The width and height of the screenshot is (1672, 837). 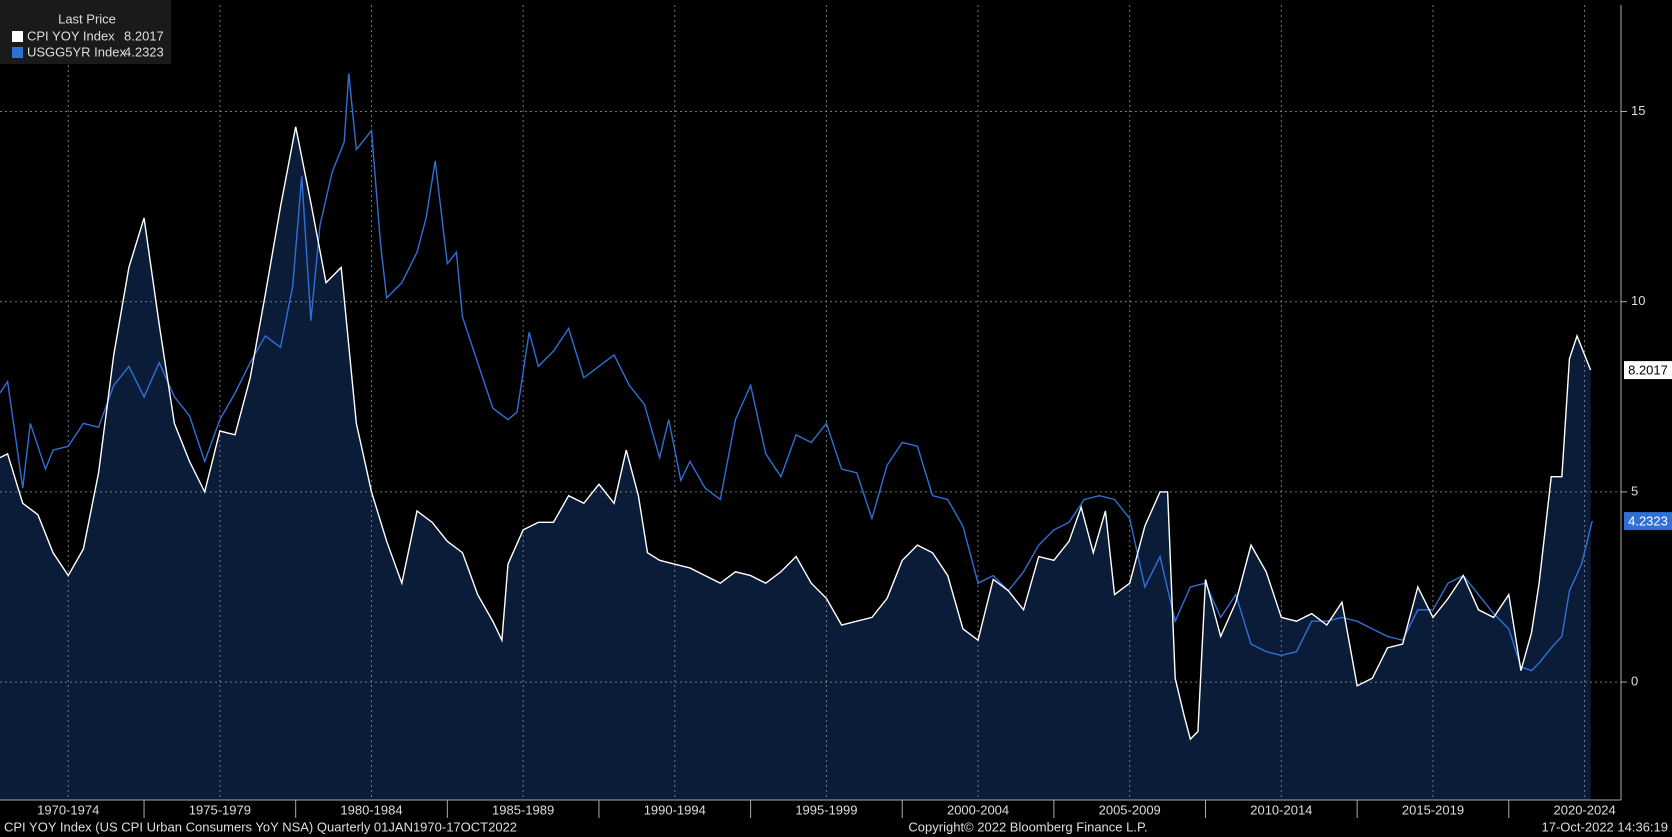 What do you see at coordinates (1027, 826) in the screenshot?
I see `copyright: Copyright© 2022 Bloomberg Finance L.P.` at bounding box center [1027, 826].